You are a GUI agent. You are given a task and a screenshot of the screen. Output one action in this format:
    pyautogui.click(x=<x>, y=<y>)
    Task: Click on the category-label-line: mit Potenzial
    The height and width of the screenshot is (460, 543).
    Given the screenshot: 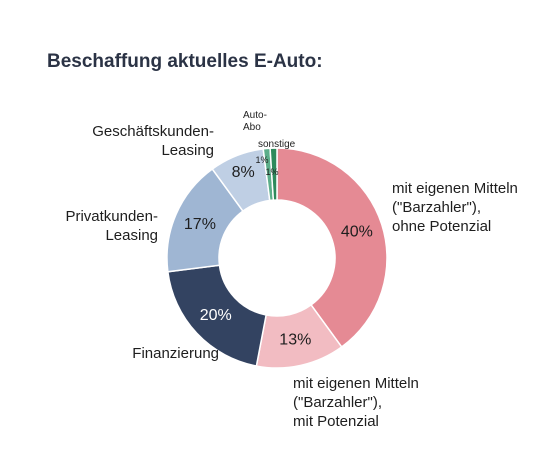 What is the action you would take?
    pyautogui.click(x=336, y=421)
    